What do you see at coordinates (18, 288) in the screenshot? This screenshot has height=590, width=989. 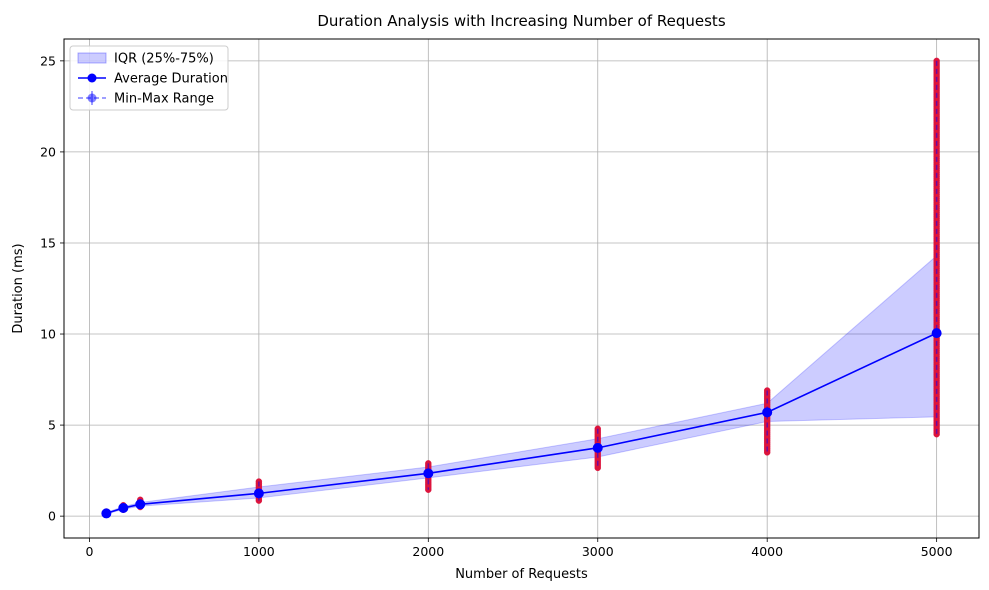 I see `y-axis-label: Duration (ms)` at bounding box center [18, 288].